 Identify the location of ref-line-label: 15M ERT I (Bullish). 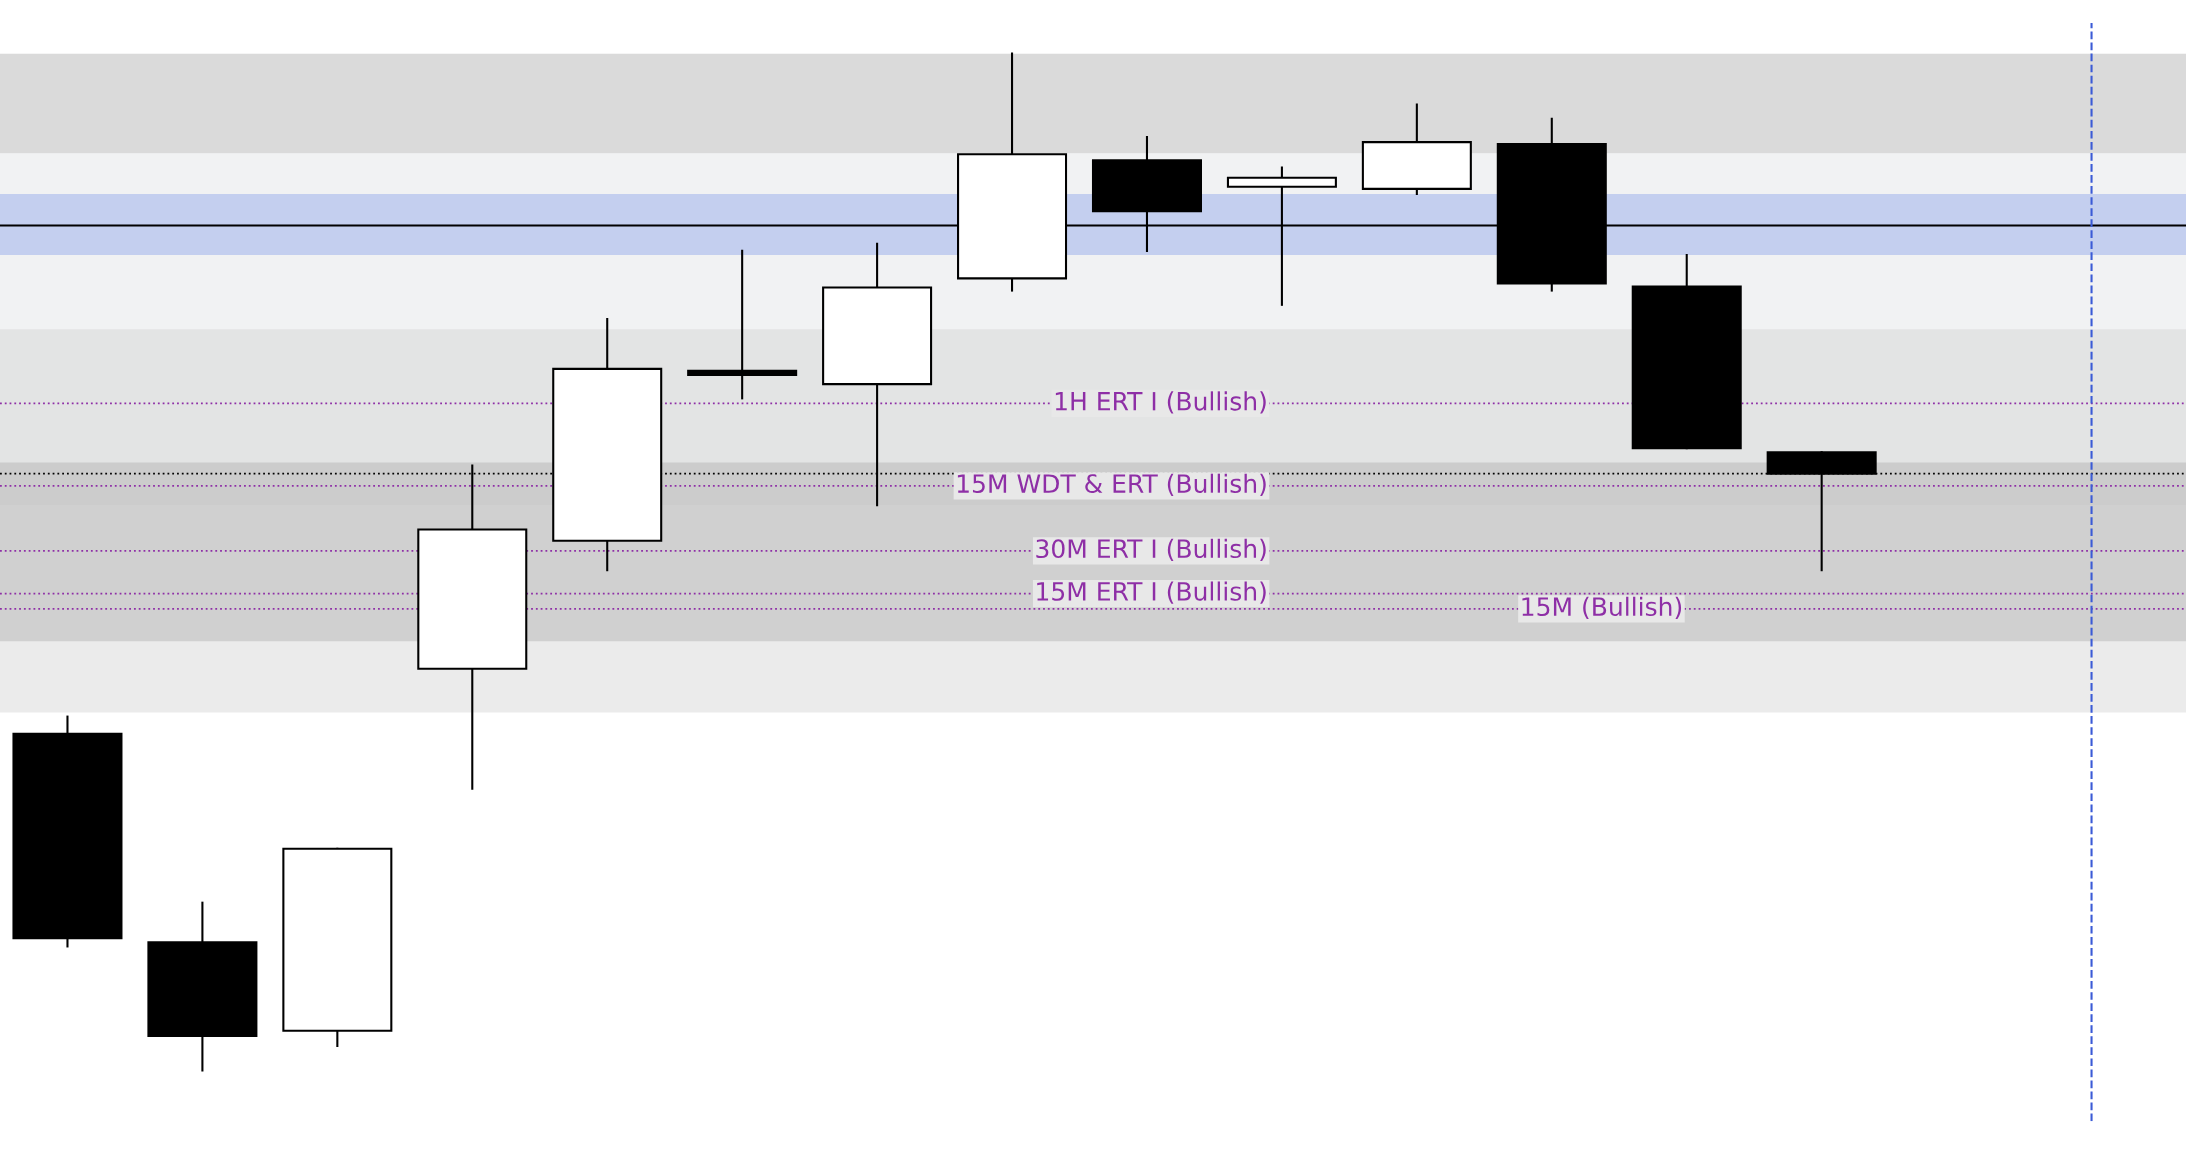
(1151, 592).